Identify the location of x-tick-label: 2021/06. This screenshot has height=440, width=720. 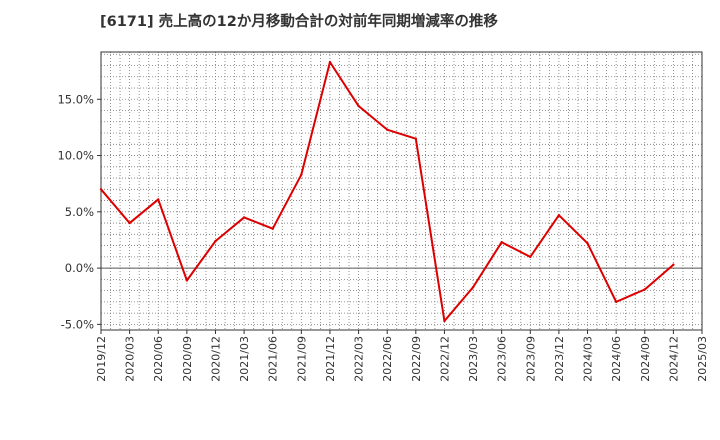
(273, 359).